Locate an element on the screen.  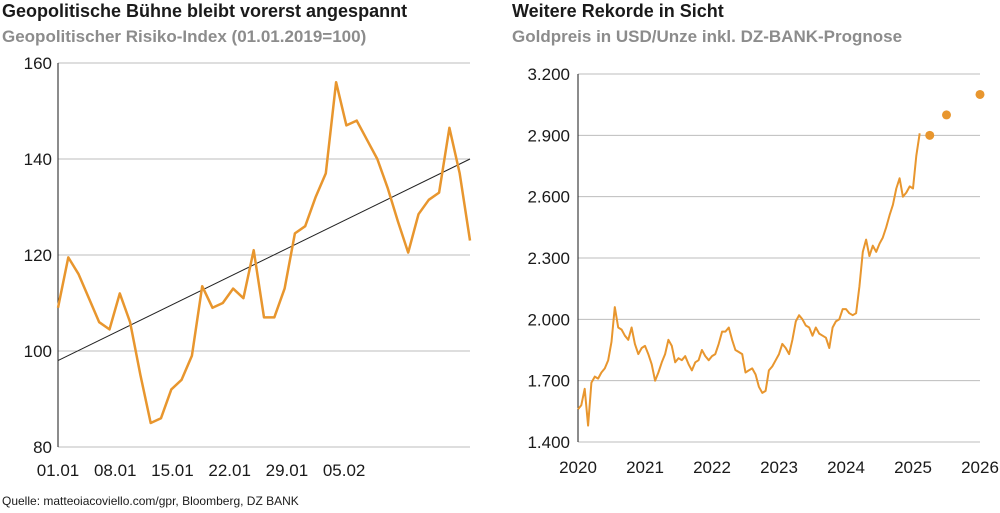
x-tick-label: 08.01 is located at coordinates (115, 470).